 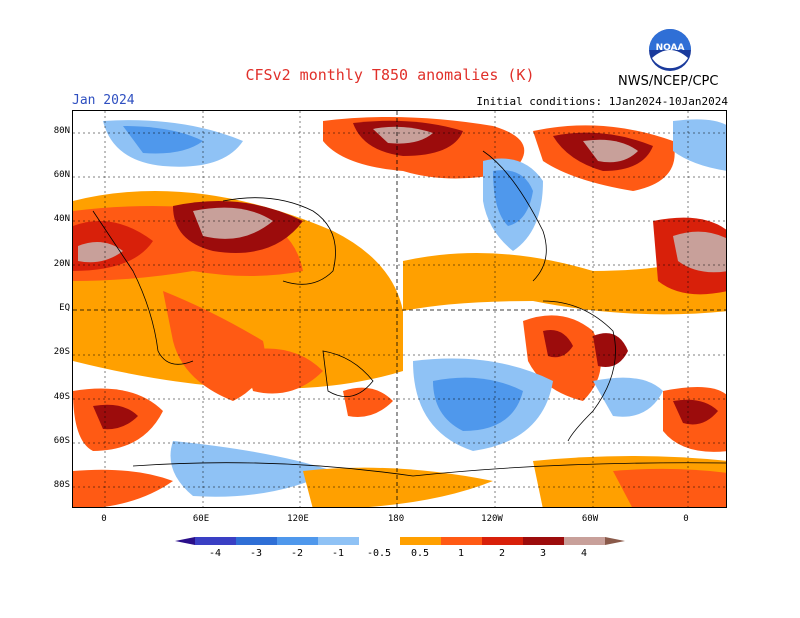 I want to click on lat-label: 80N, so click(x=61, y=131).